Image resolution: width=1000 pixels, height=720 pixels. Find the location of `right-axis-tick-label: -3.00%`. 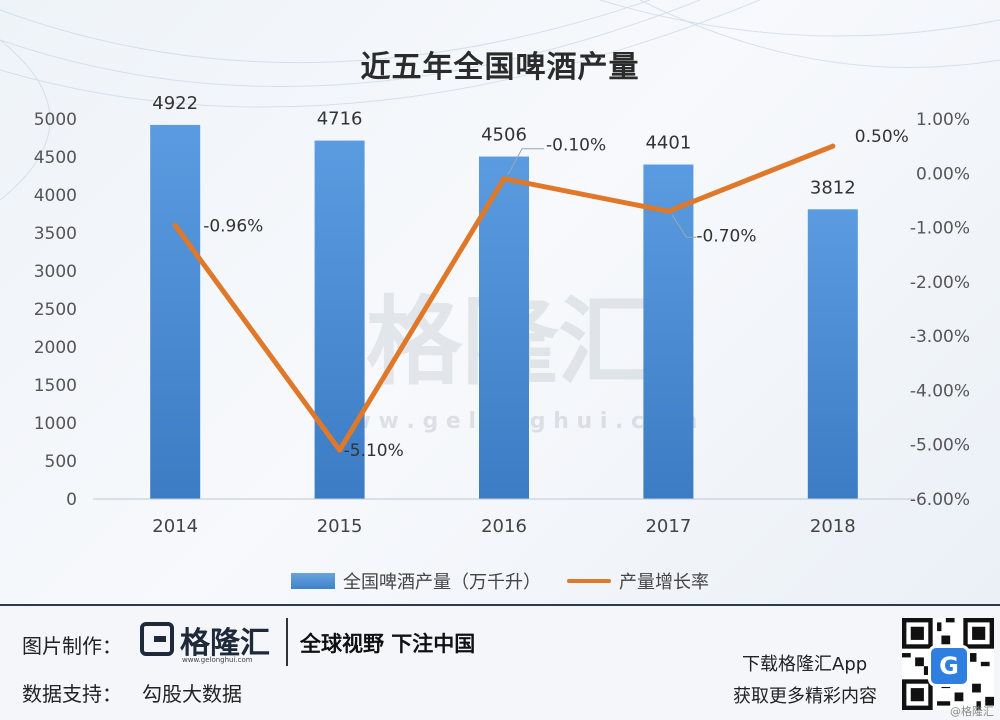

right-axis-tick-label: -3.00% is located at coordinates (940, 337).